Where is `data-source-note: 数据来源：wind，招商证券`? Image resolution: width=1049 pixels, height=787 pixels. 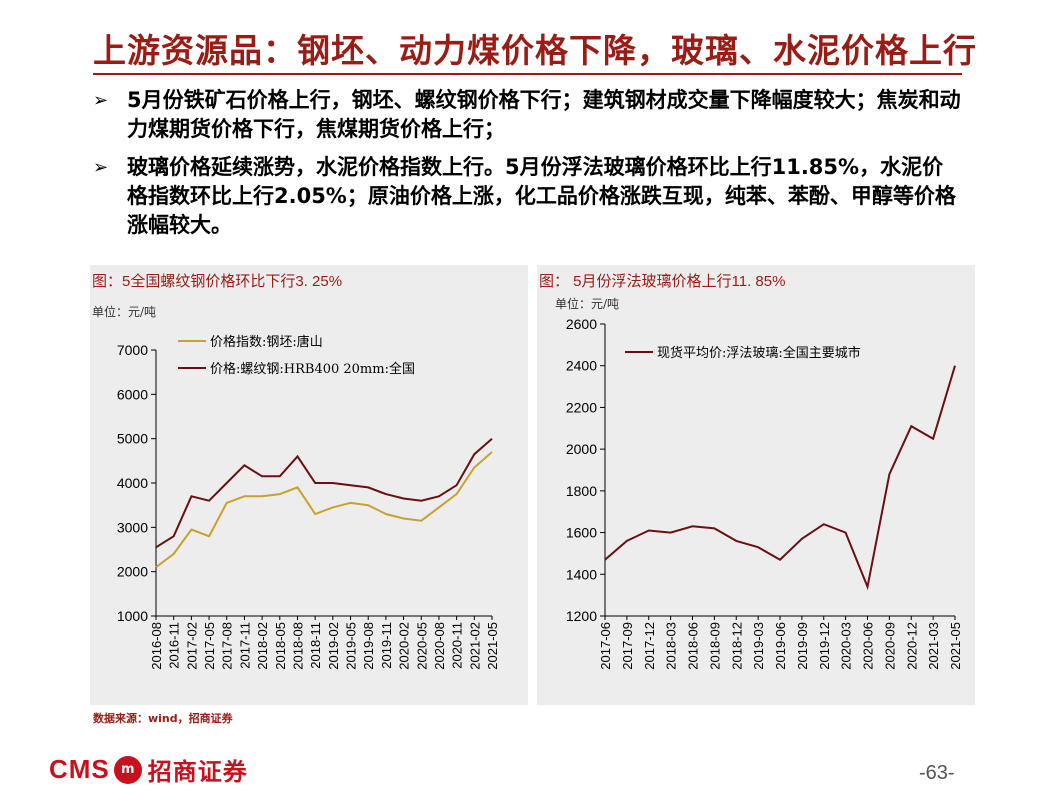 data-source-note: 数据来源：wind，招商证券 is located at coordinates (163, 718).